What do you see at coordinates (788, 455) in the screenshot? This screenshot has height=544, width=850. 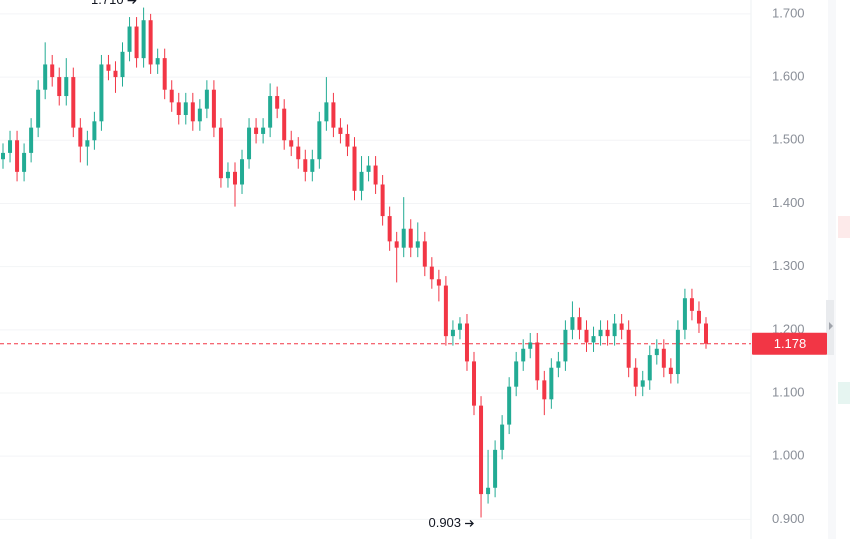 I see `y-tick-label: 1.000` at bounding box center [788, 455].